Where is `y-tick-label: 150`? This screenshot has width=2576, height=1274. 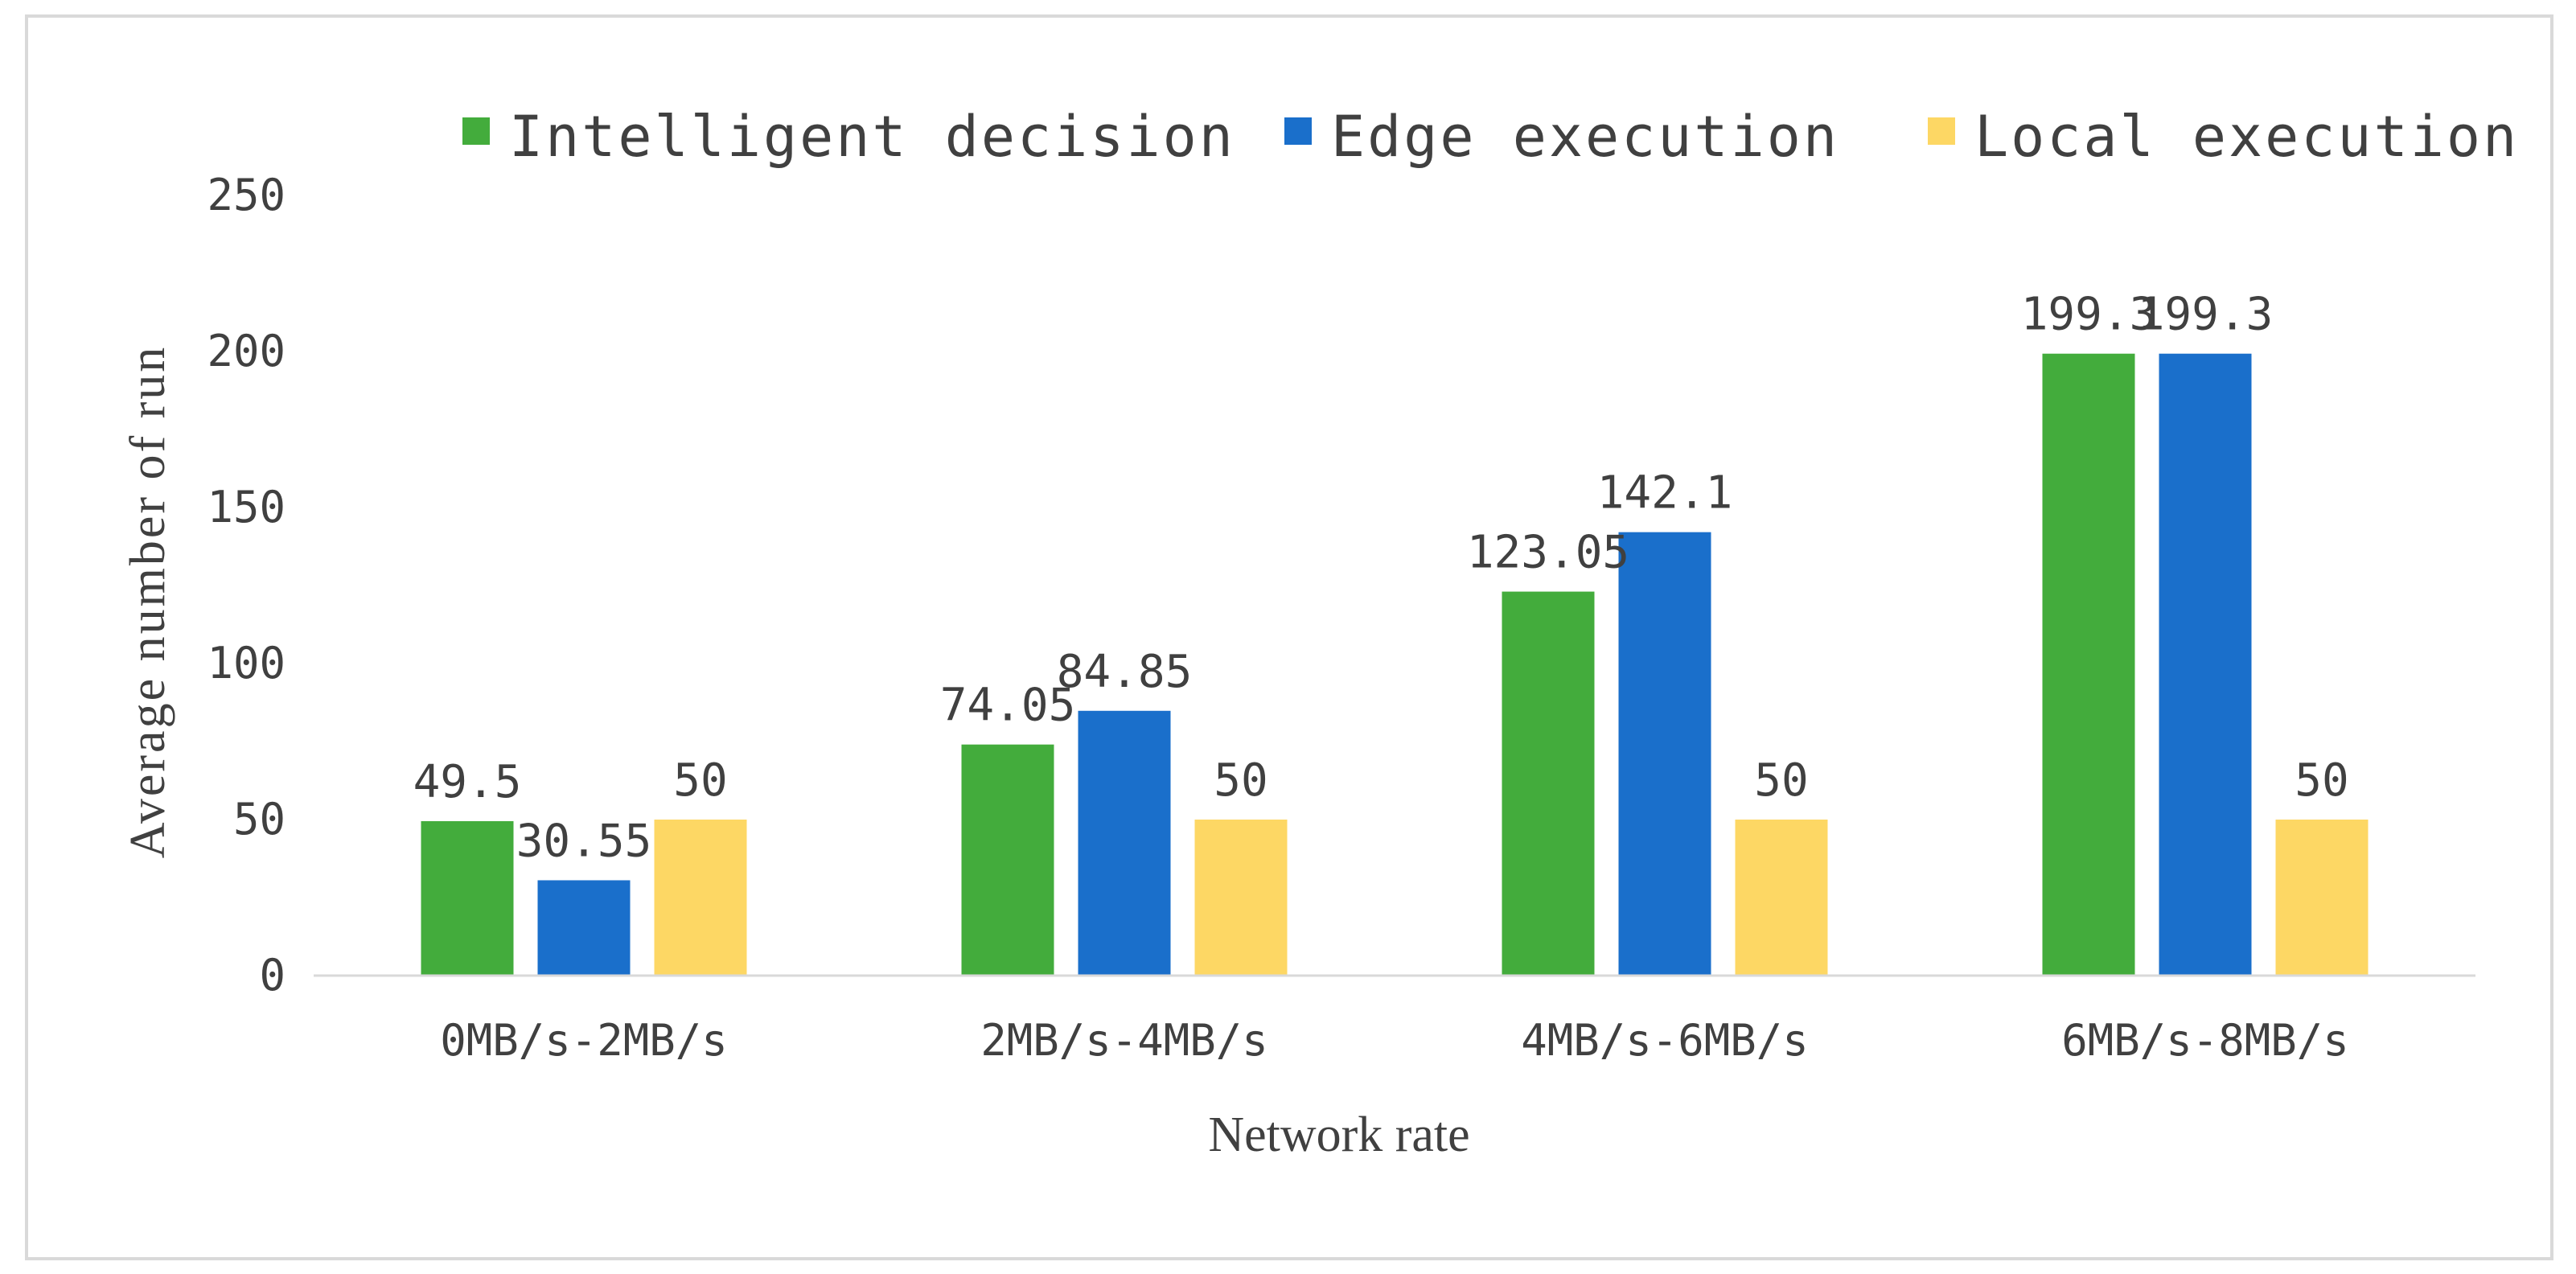 y-tick-label: 150 is located at coordinates (246, 507).